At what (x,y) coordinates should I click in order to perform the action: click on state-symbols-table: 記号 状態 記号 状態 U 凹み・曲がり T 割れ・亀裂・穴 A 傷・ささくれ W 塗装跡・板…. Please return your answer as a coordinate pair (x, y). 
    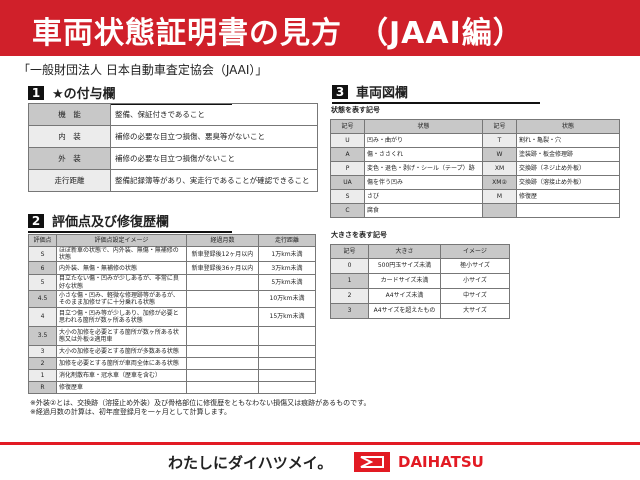
    Looking at the image, I should click on (475, 168).